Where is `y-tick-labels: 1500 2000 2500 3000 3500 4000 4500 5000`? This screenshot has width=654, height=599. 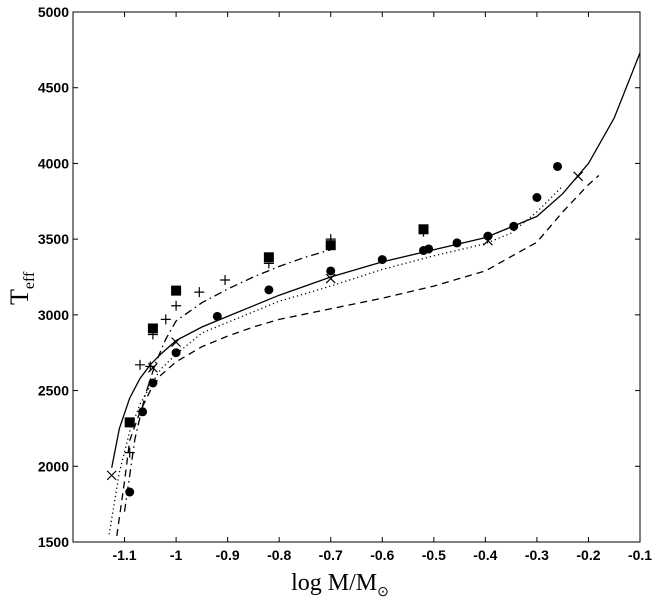 y-tick-labels: 1500 2000 2500 3000 3500 4000 4500 5000 is located at coordinates (53, 277).